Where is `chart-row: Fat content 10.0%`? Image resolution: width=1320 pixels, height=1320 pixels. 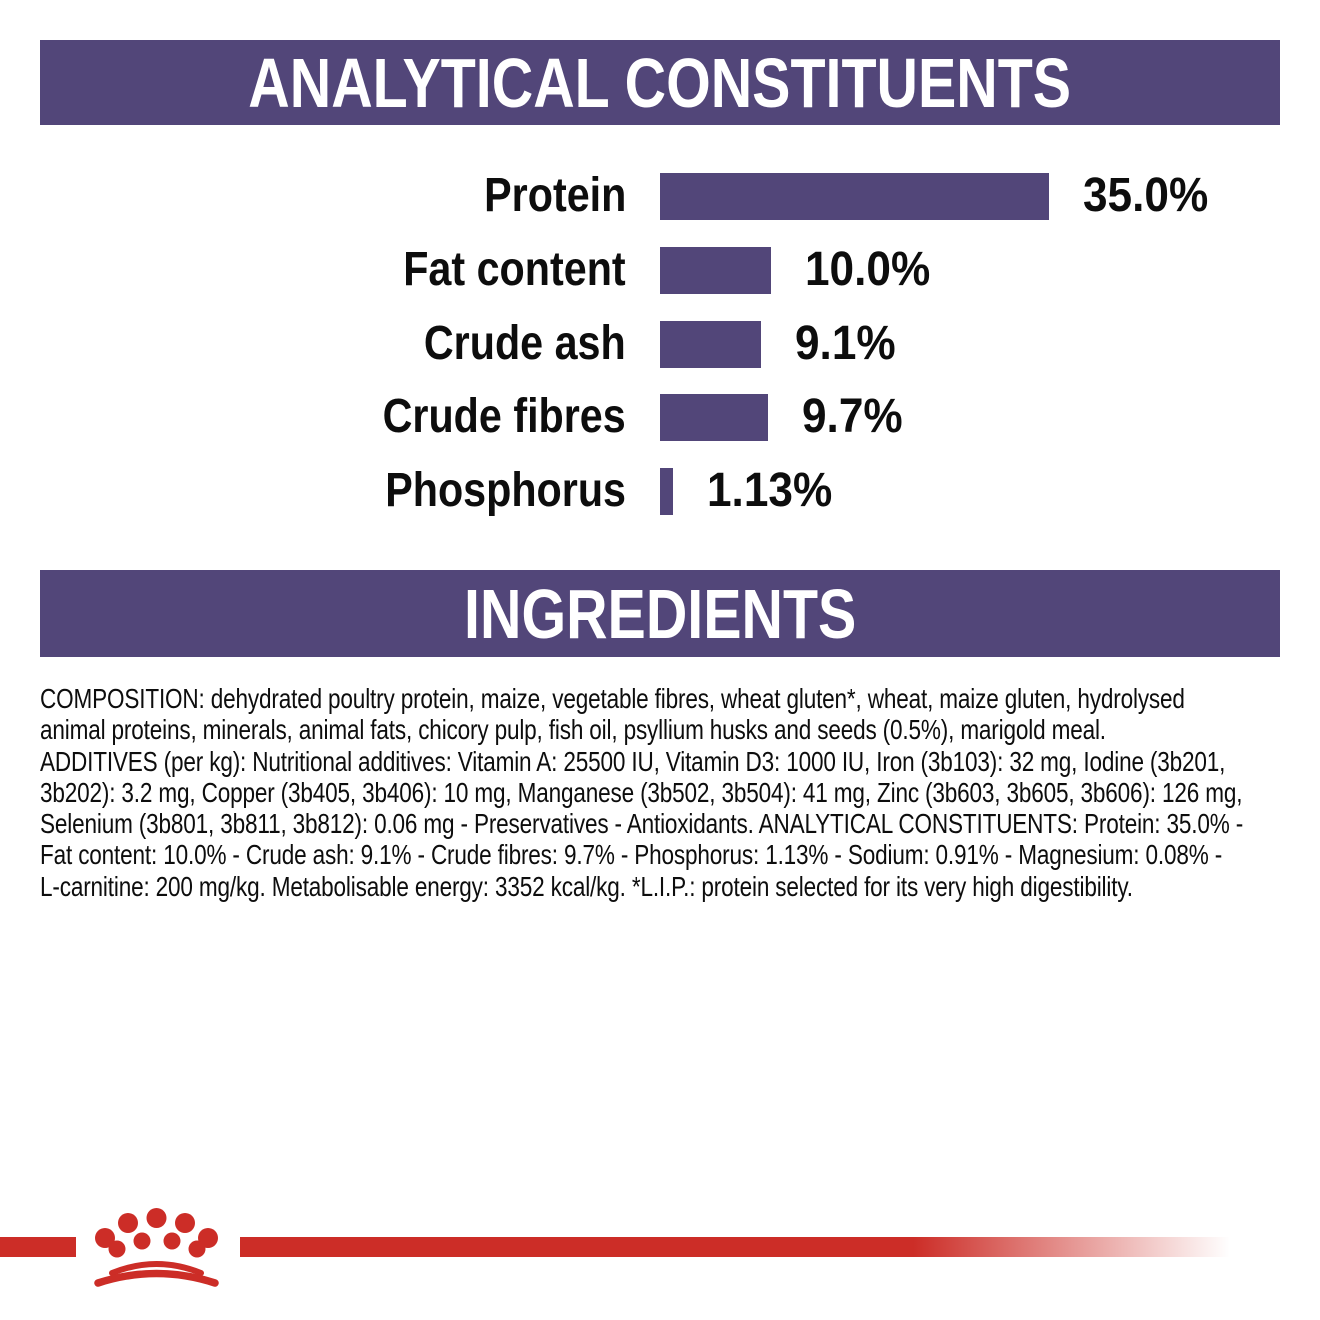
chart-row: Fat content 10.0% is located at coordinates (660, 269).